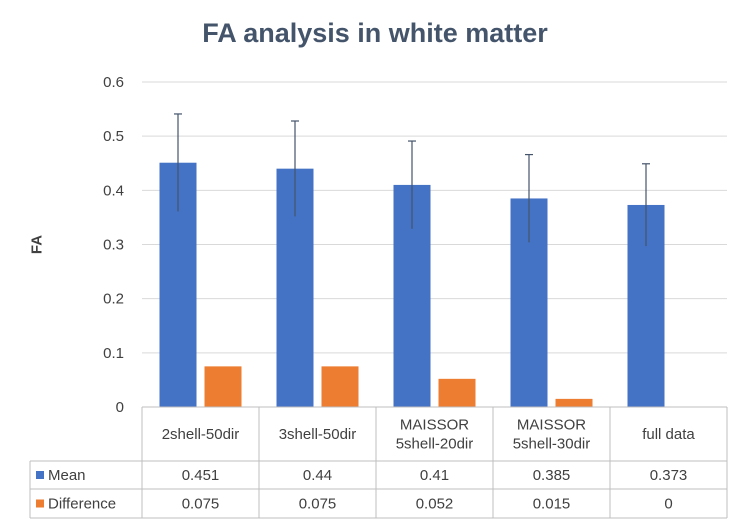 The image size is (750, 529). I want to click on data-table-value: 0.41, so click(434, 475).